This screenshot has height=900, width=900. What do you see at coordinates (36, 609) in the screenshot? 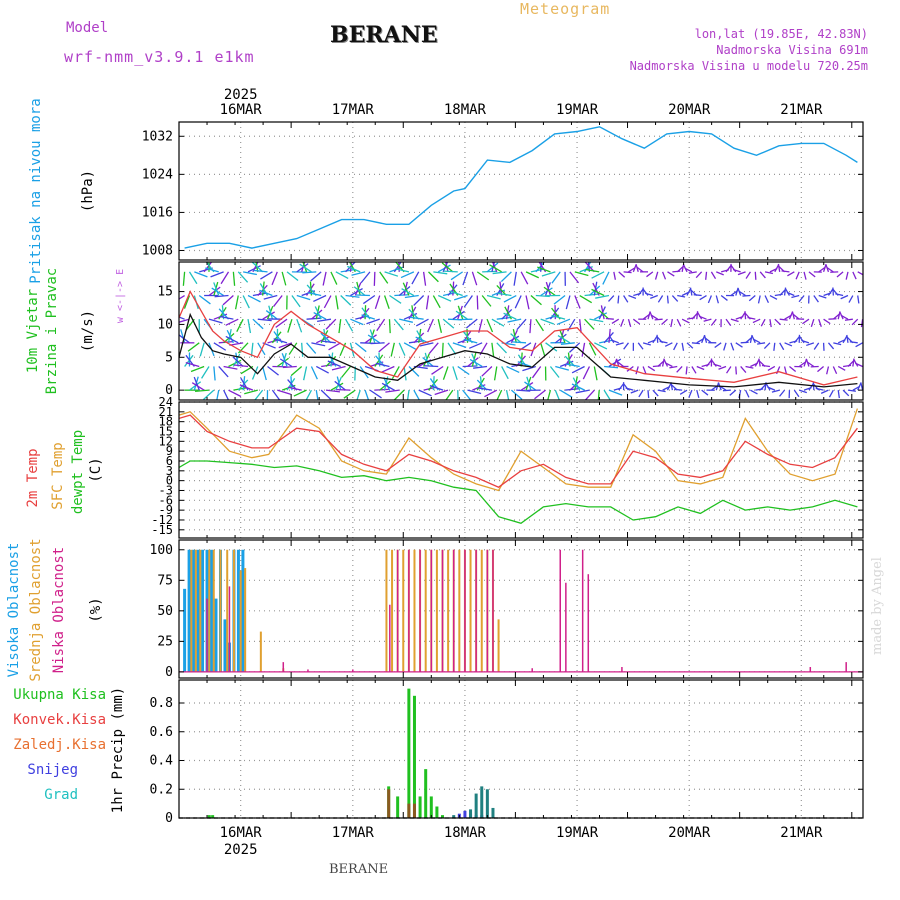
I see `mid-cloud-label: Srednja Oblacnost` at bounding box center [36, 609].